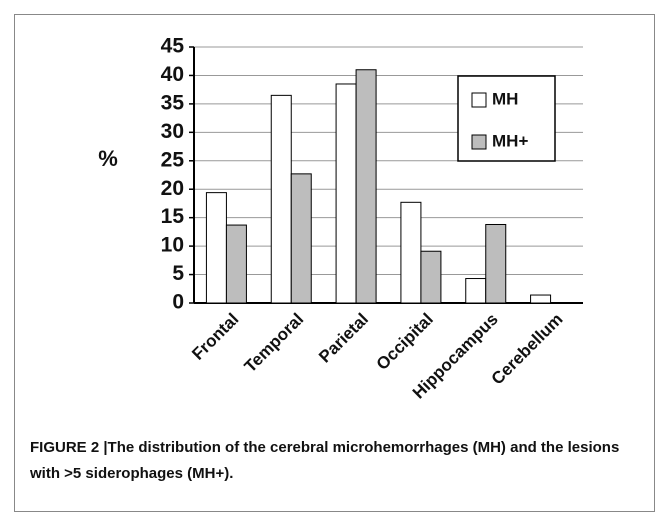 Image resolution: width=671 pixels, height=529 pixels. I want to click on y-axis-label: %, so click(108, 158).